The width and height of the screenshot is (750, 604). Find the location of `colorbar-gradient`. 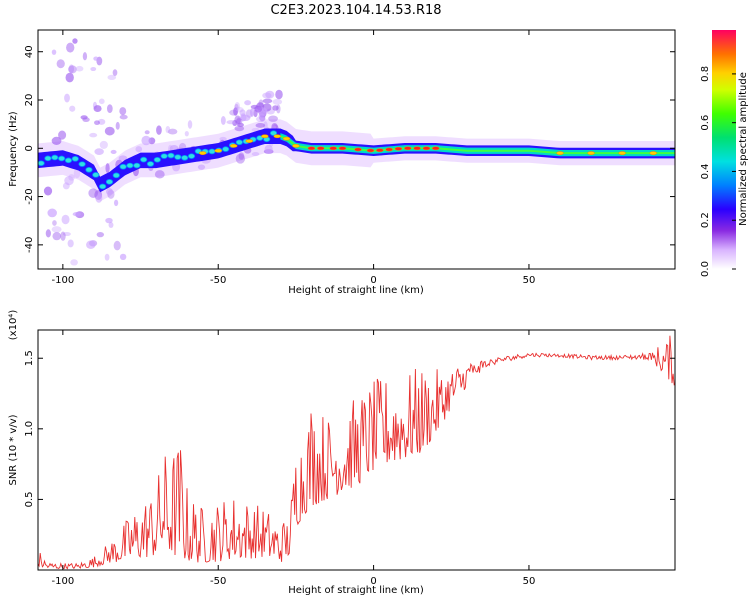

colorbar-gradient is located at coordinates (724, 149).